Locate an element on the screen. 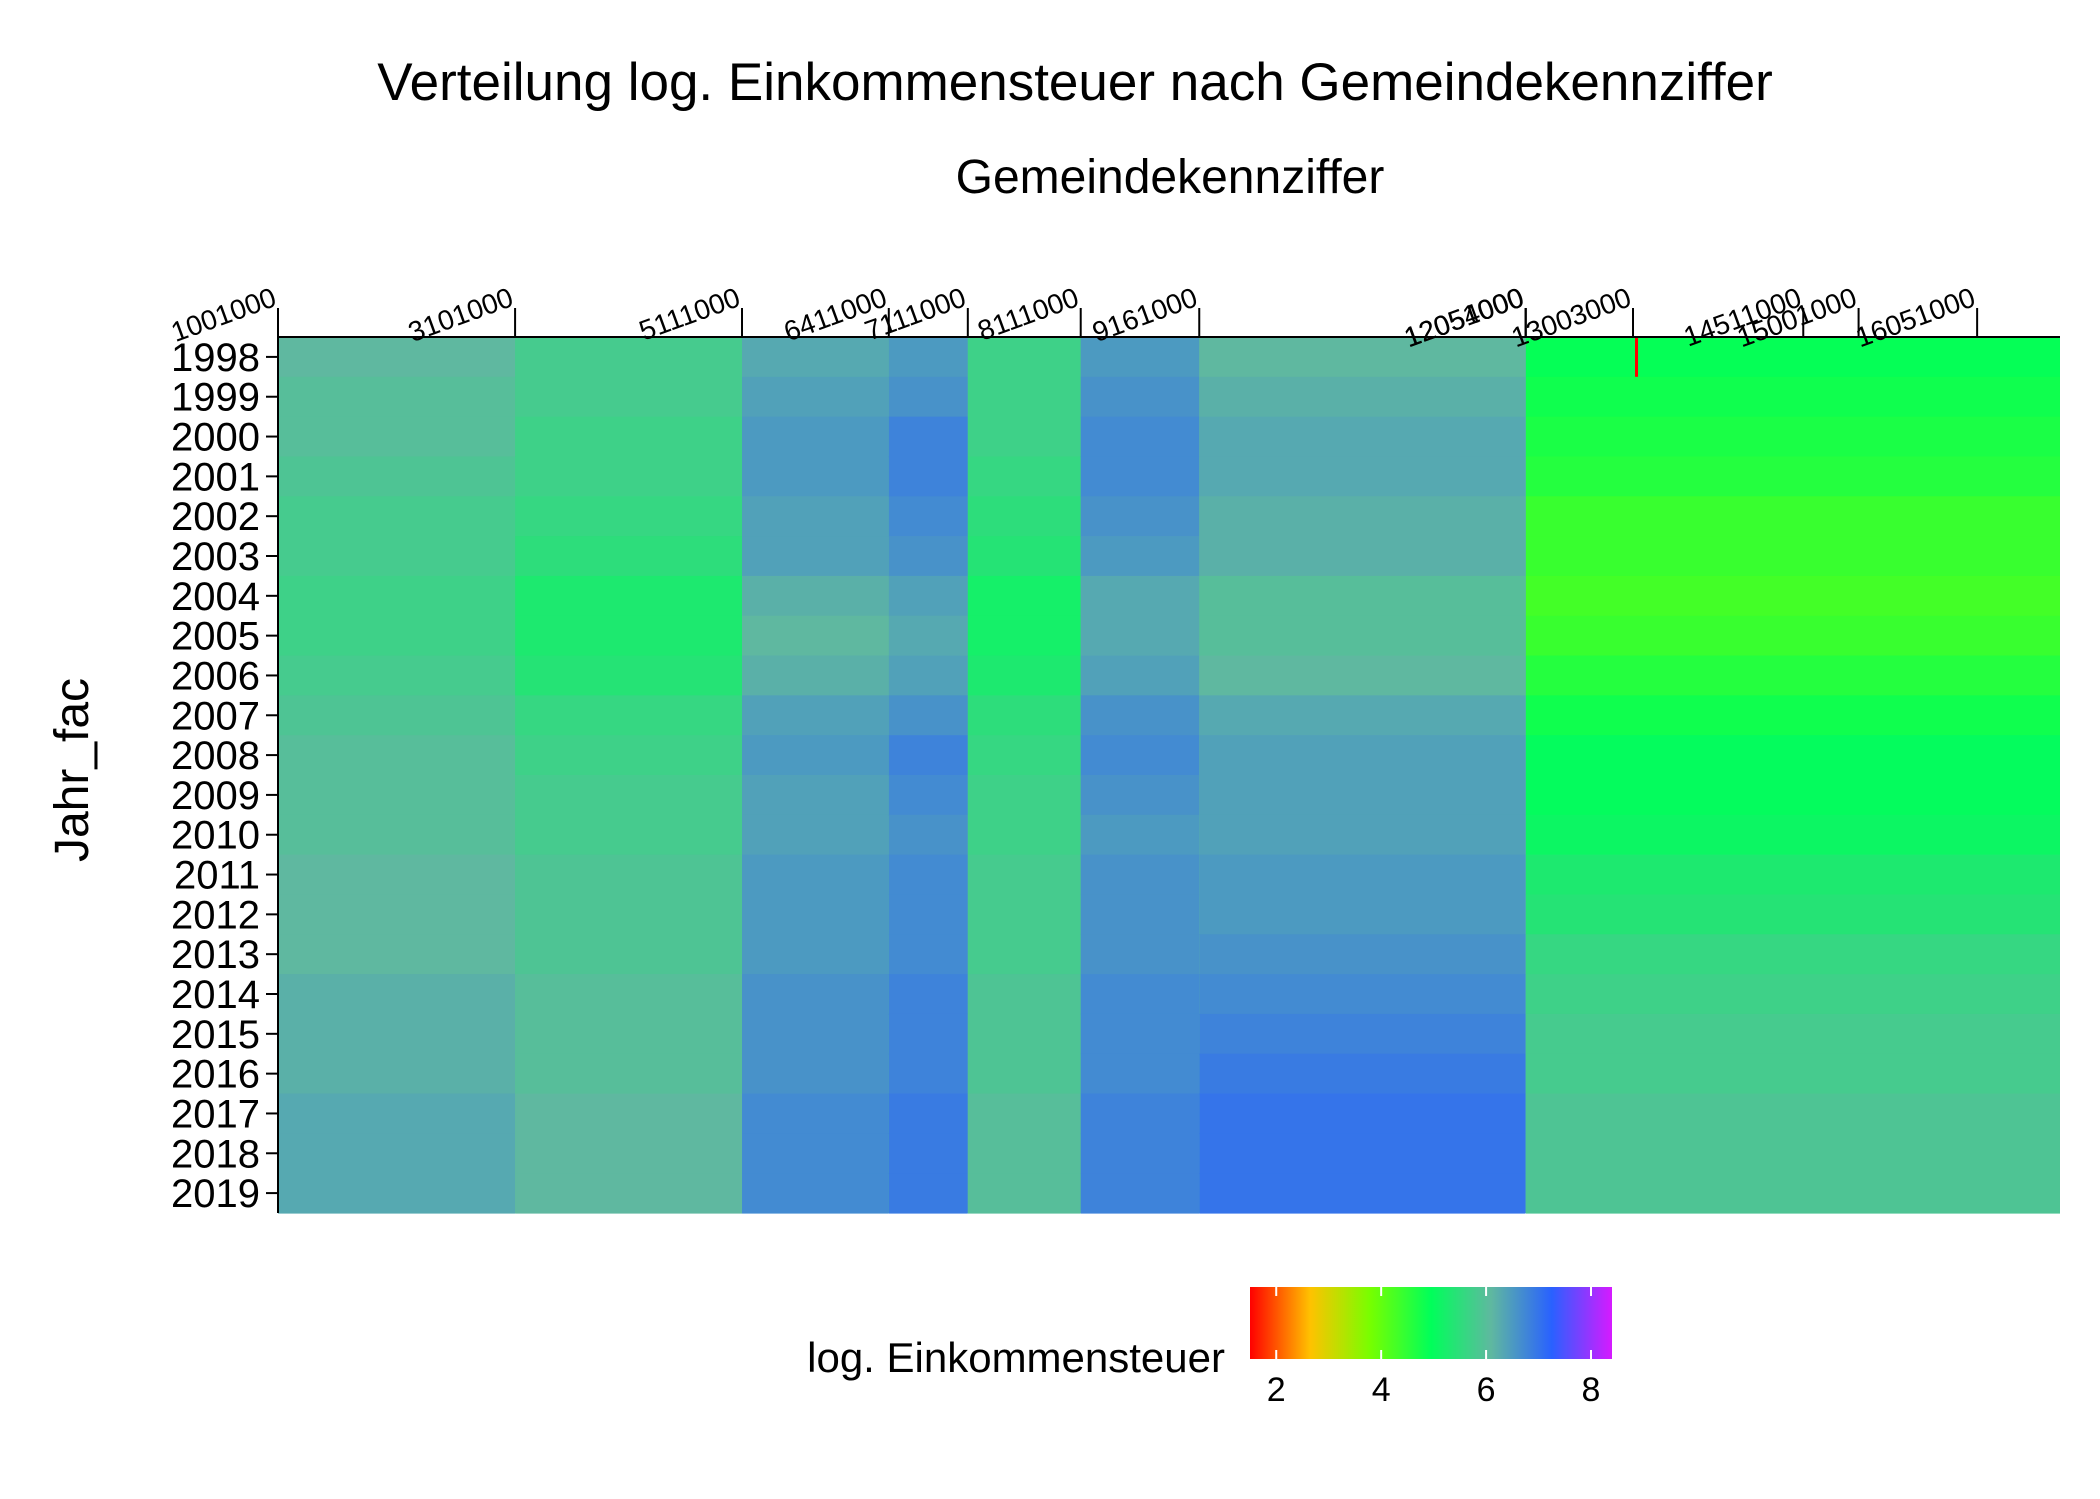  y-tick-label: 1999 is located at coordinates (215, 398).